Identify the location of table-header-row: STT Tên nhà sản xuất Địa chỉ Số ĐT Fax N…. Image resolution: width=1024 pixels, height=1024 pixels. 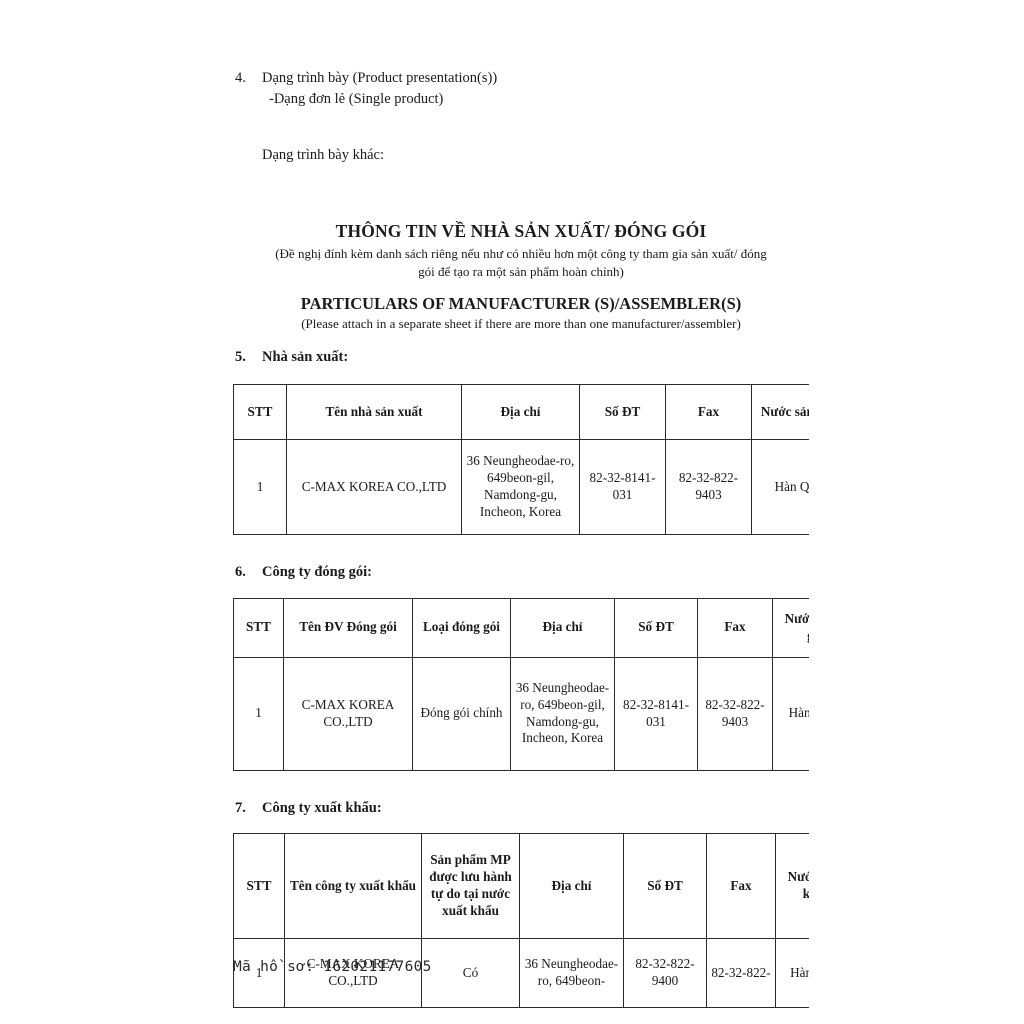
(521, 411).